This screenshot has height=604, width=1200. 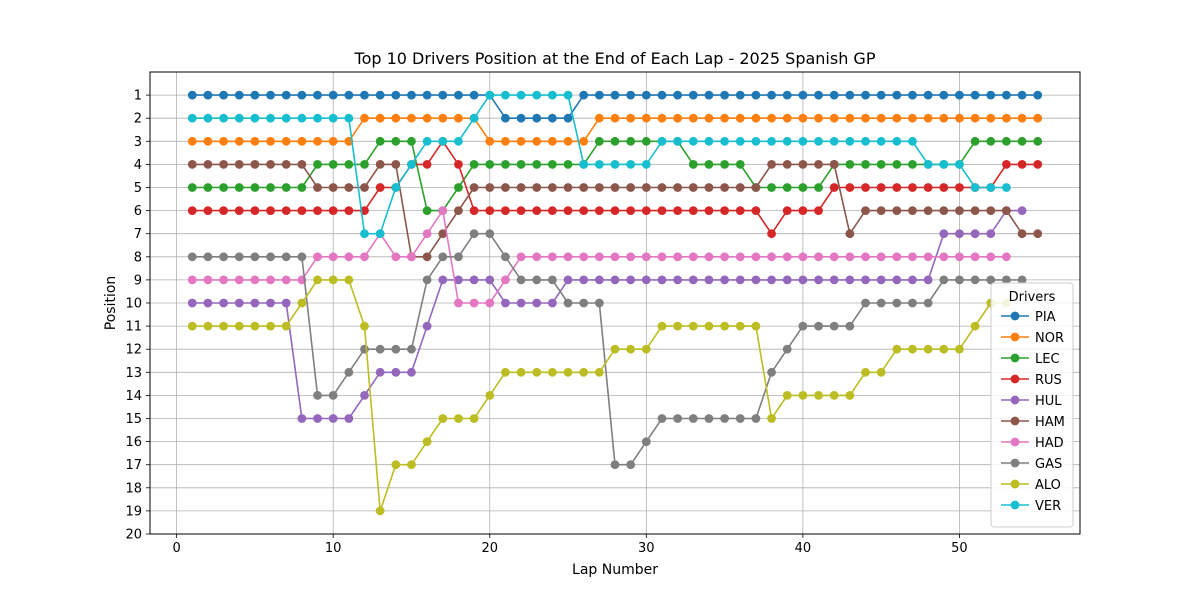 I want to click on legend-label: HAM, so click(x=1050, y=422).